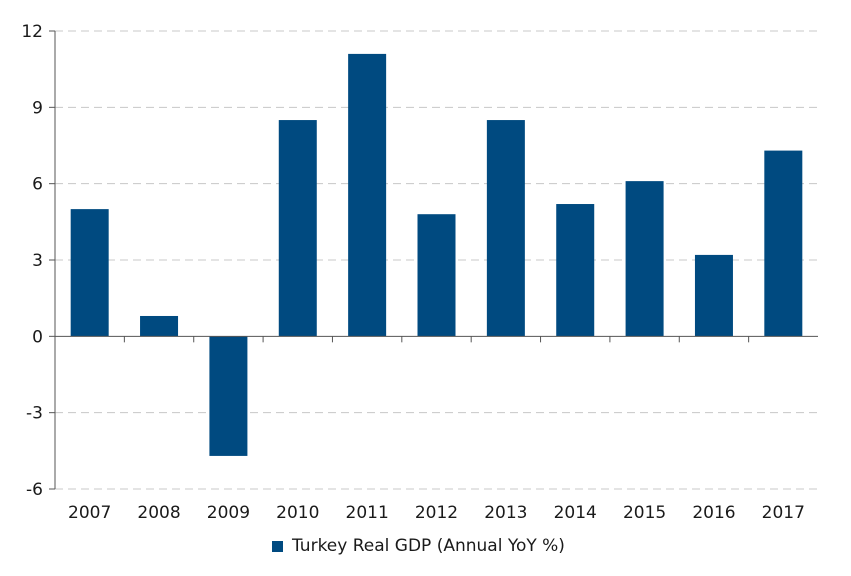 This screenshot has height=576, width=851. I want to click on y-tick-label: -6, so click(34, 490).